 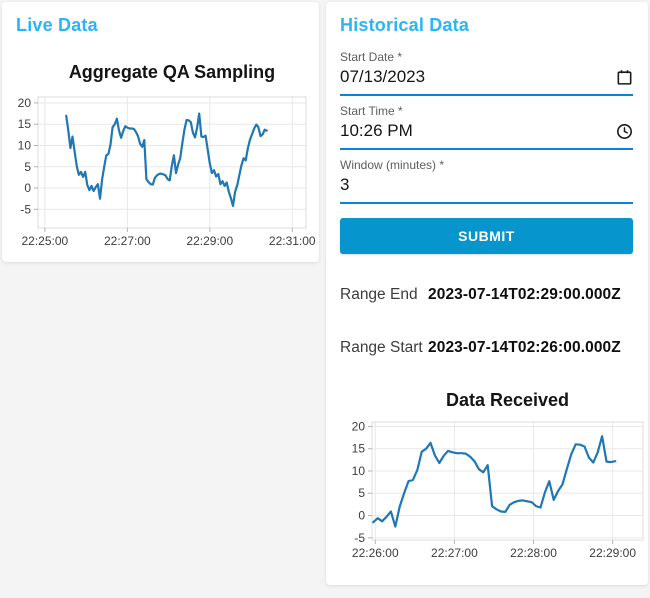 What do you see at coordinates (624, 77) in the screenshot?
I see `calendar-icon` at bounding box center [624, 77].